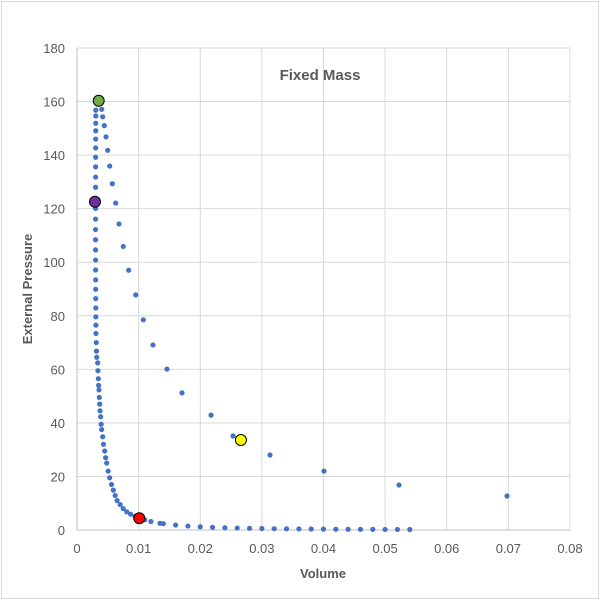  I want to click on y-tick-label: 60, so click(58, 369).